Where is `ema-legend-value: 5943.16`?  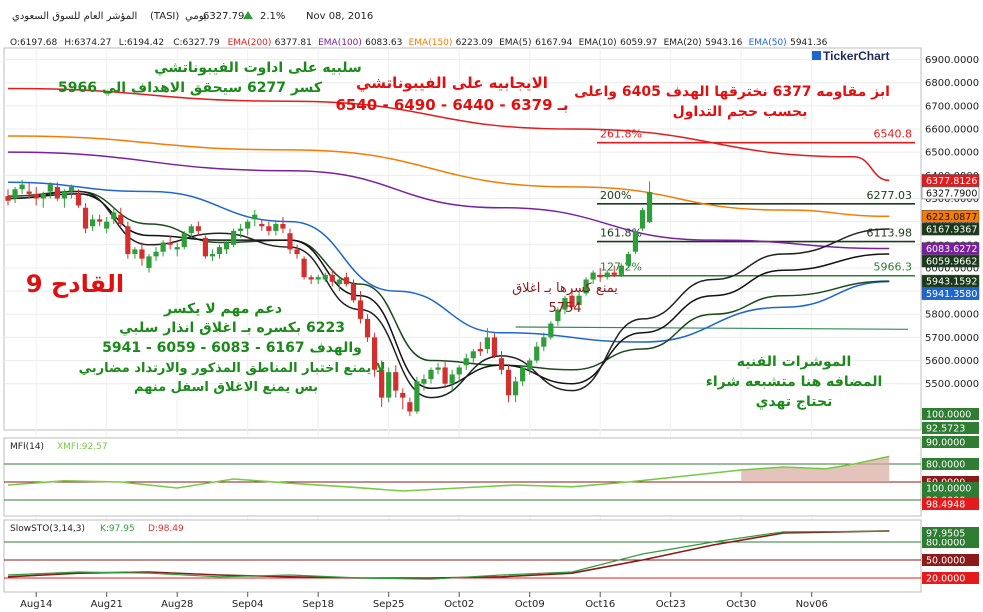 ema-legend-value: 5943.16 is located at coordinates (723, 43).